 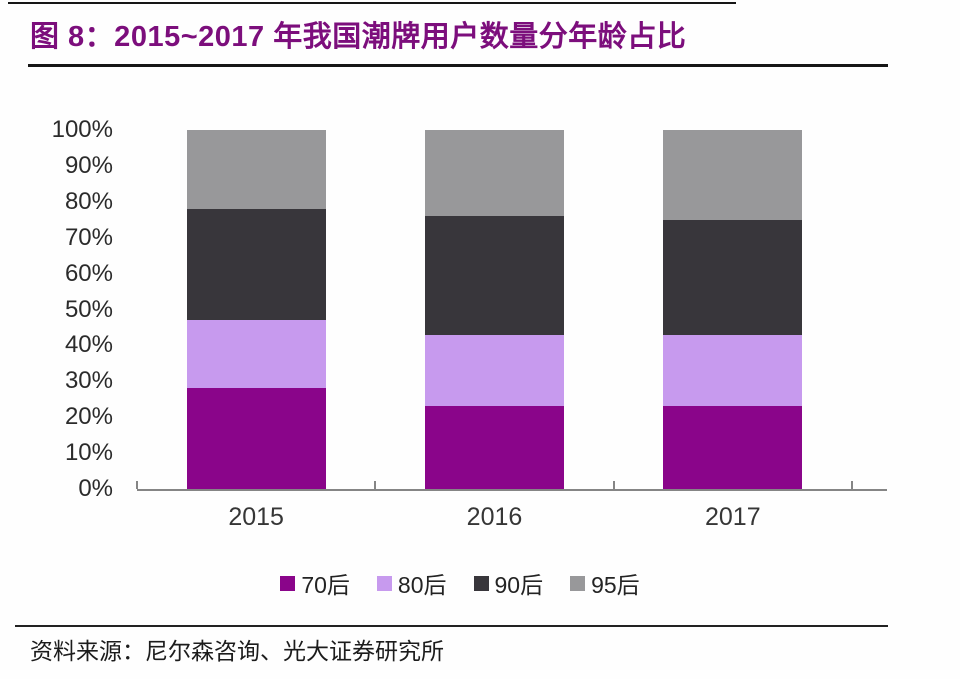 What do you see at coordinates (733, 277) in the screenshot?
I see `bar-segment-2017-90后` at bounding box center [733, 277].